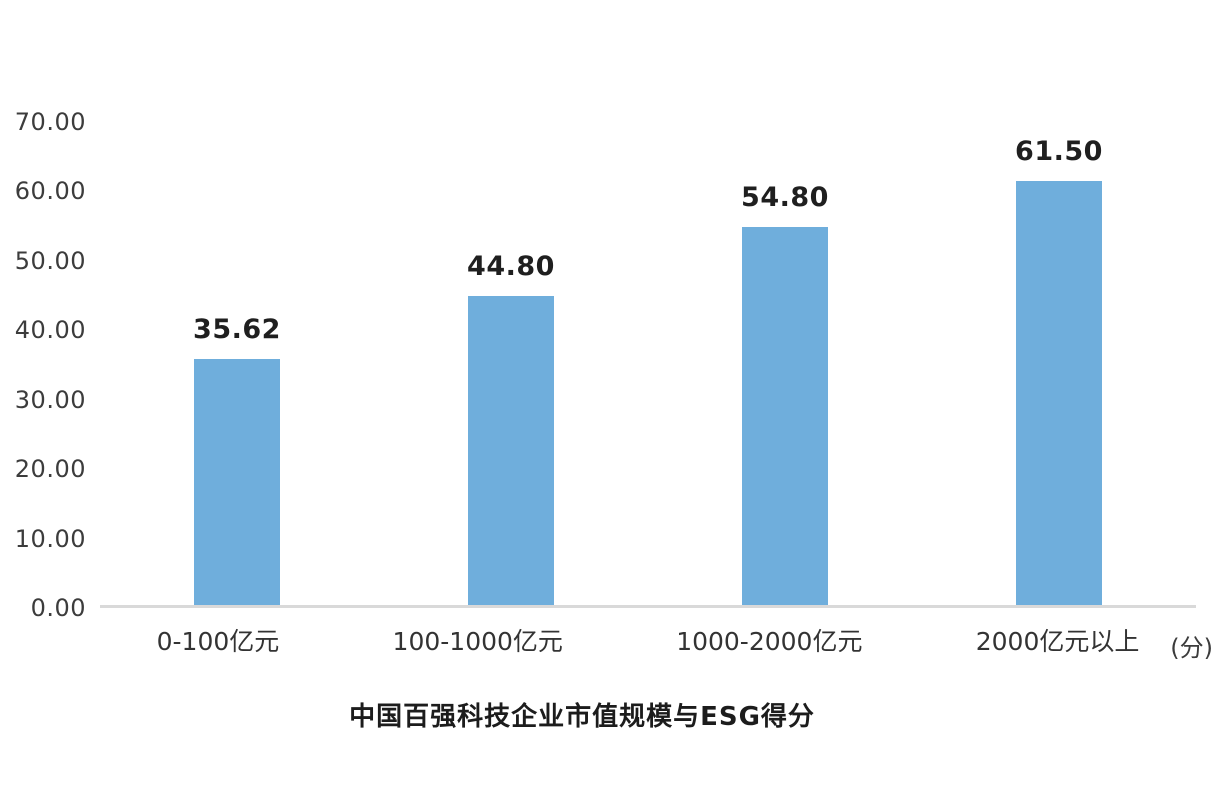 The width and height of the screenshot is (1217, 811). Describe the element at coordinates (237, 330) in the screenshot. I see `bar-value-label: 35.62` at that location.